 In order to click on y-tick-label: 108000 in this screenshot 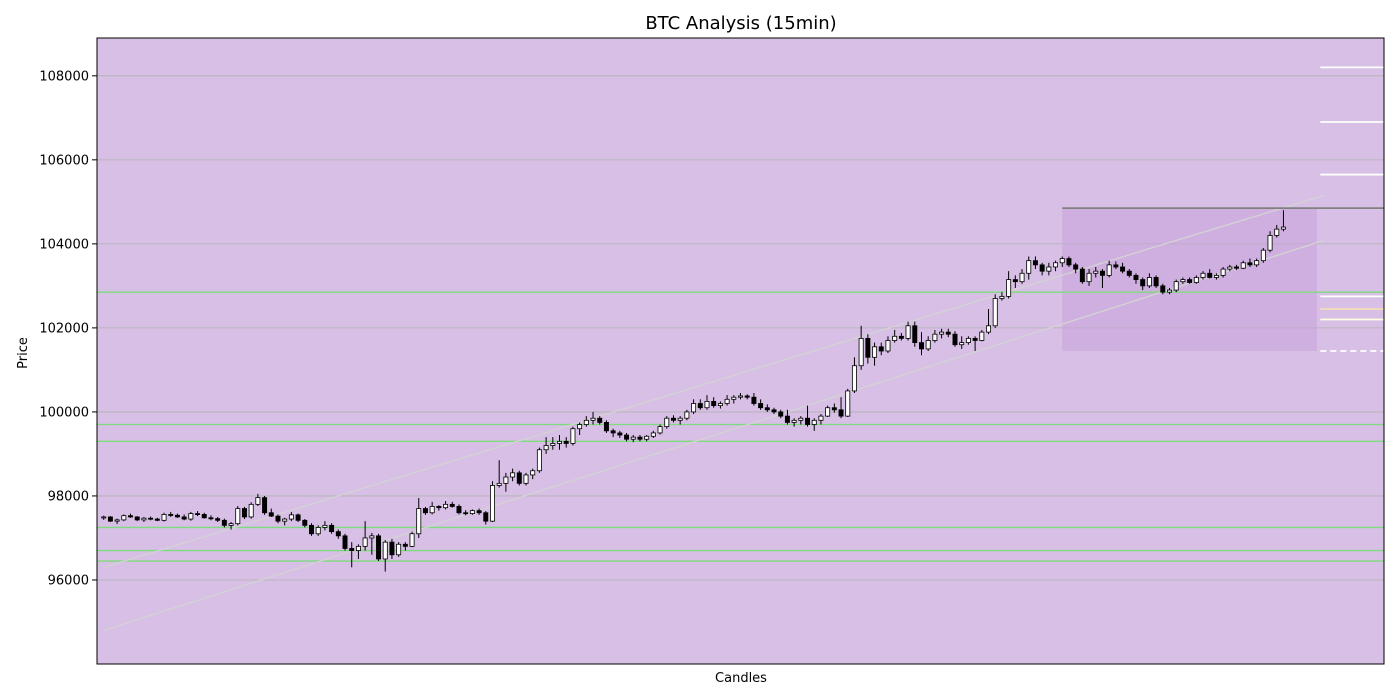, I will do `click(64, 76)`.